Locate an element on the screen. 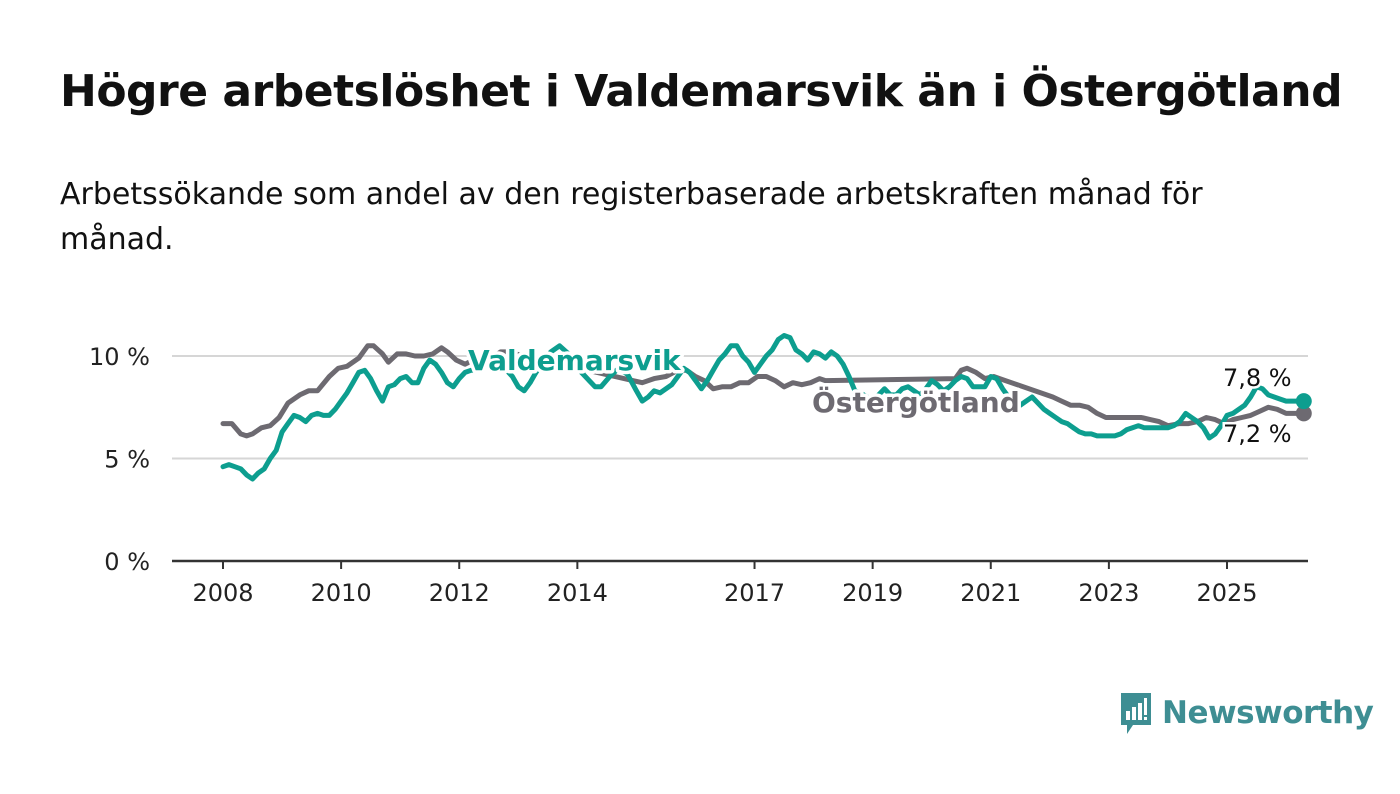 This screenshot has height=794, width=1400. series-labels: Östergötland Valdemarsvik 7,2 % 7,8 % is located at coordinates (880, 396).